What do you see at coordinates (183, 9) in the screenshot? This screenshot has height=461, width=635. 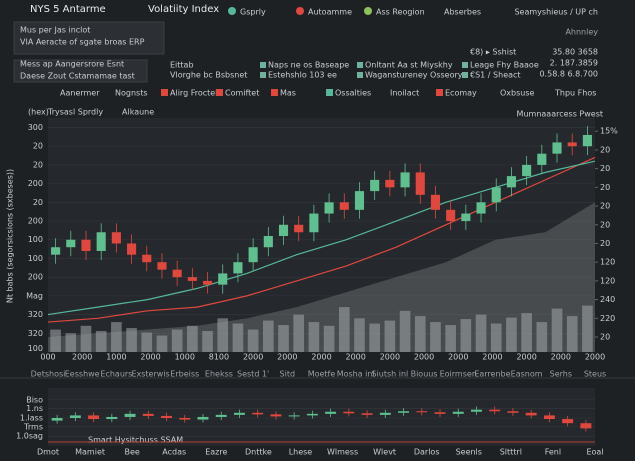 I see `app-subtitle: Volatiity Index` at bounding box center [183, 9].